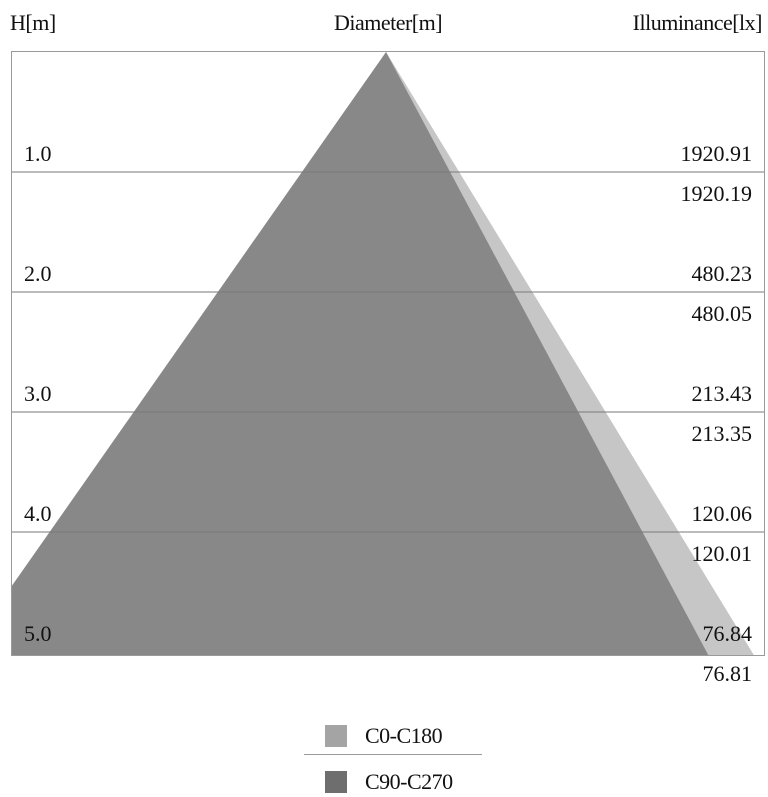  What do you see at coordinates (33, 22) in the screenshot?
I see `height-axis-title: H[m]` at bounding box center [33, 22].